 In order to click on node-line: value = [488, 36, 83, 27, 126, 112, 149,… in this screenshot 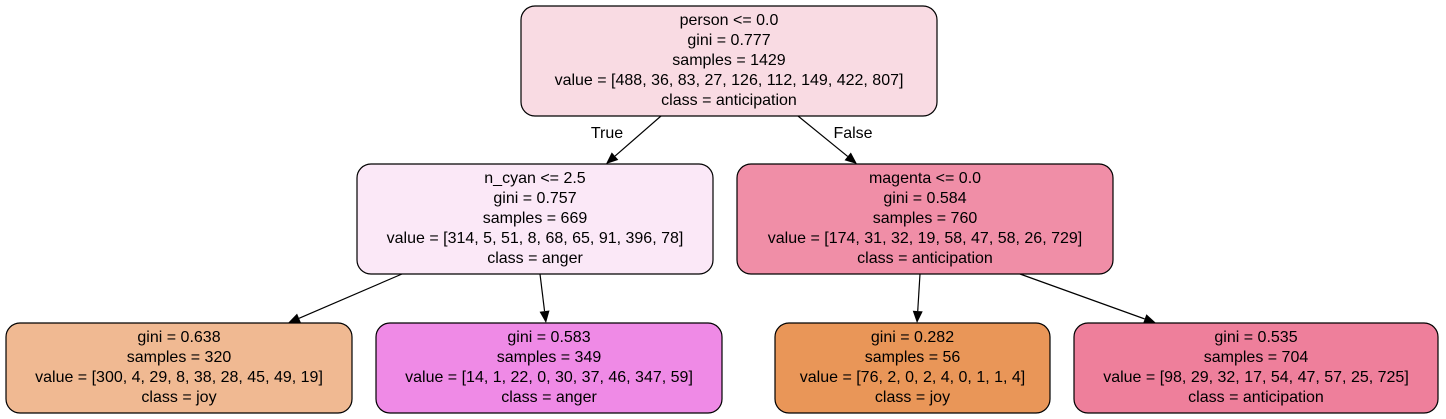, I will do `click(729, 80)`.